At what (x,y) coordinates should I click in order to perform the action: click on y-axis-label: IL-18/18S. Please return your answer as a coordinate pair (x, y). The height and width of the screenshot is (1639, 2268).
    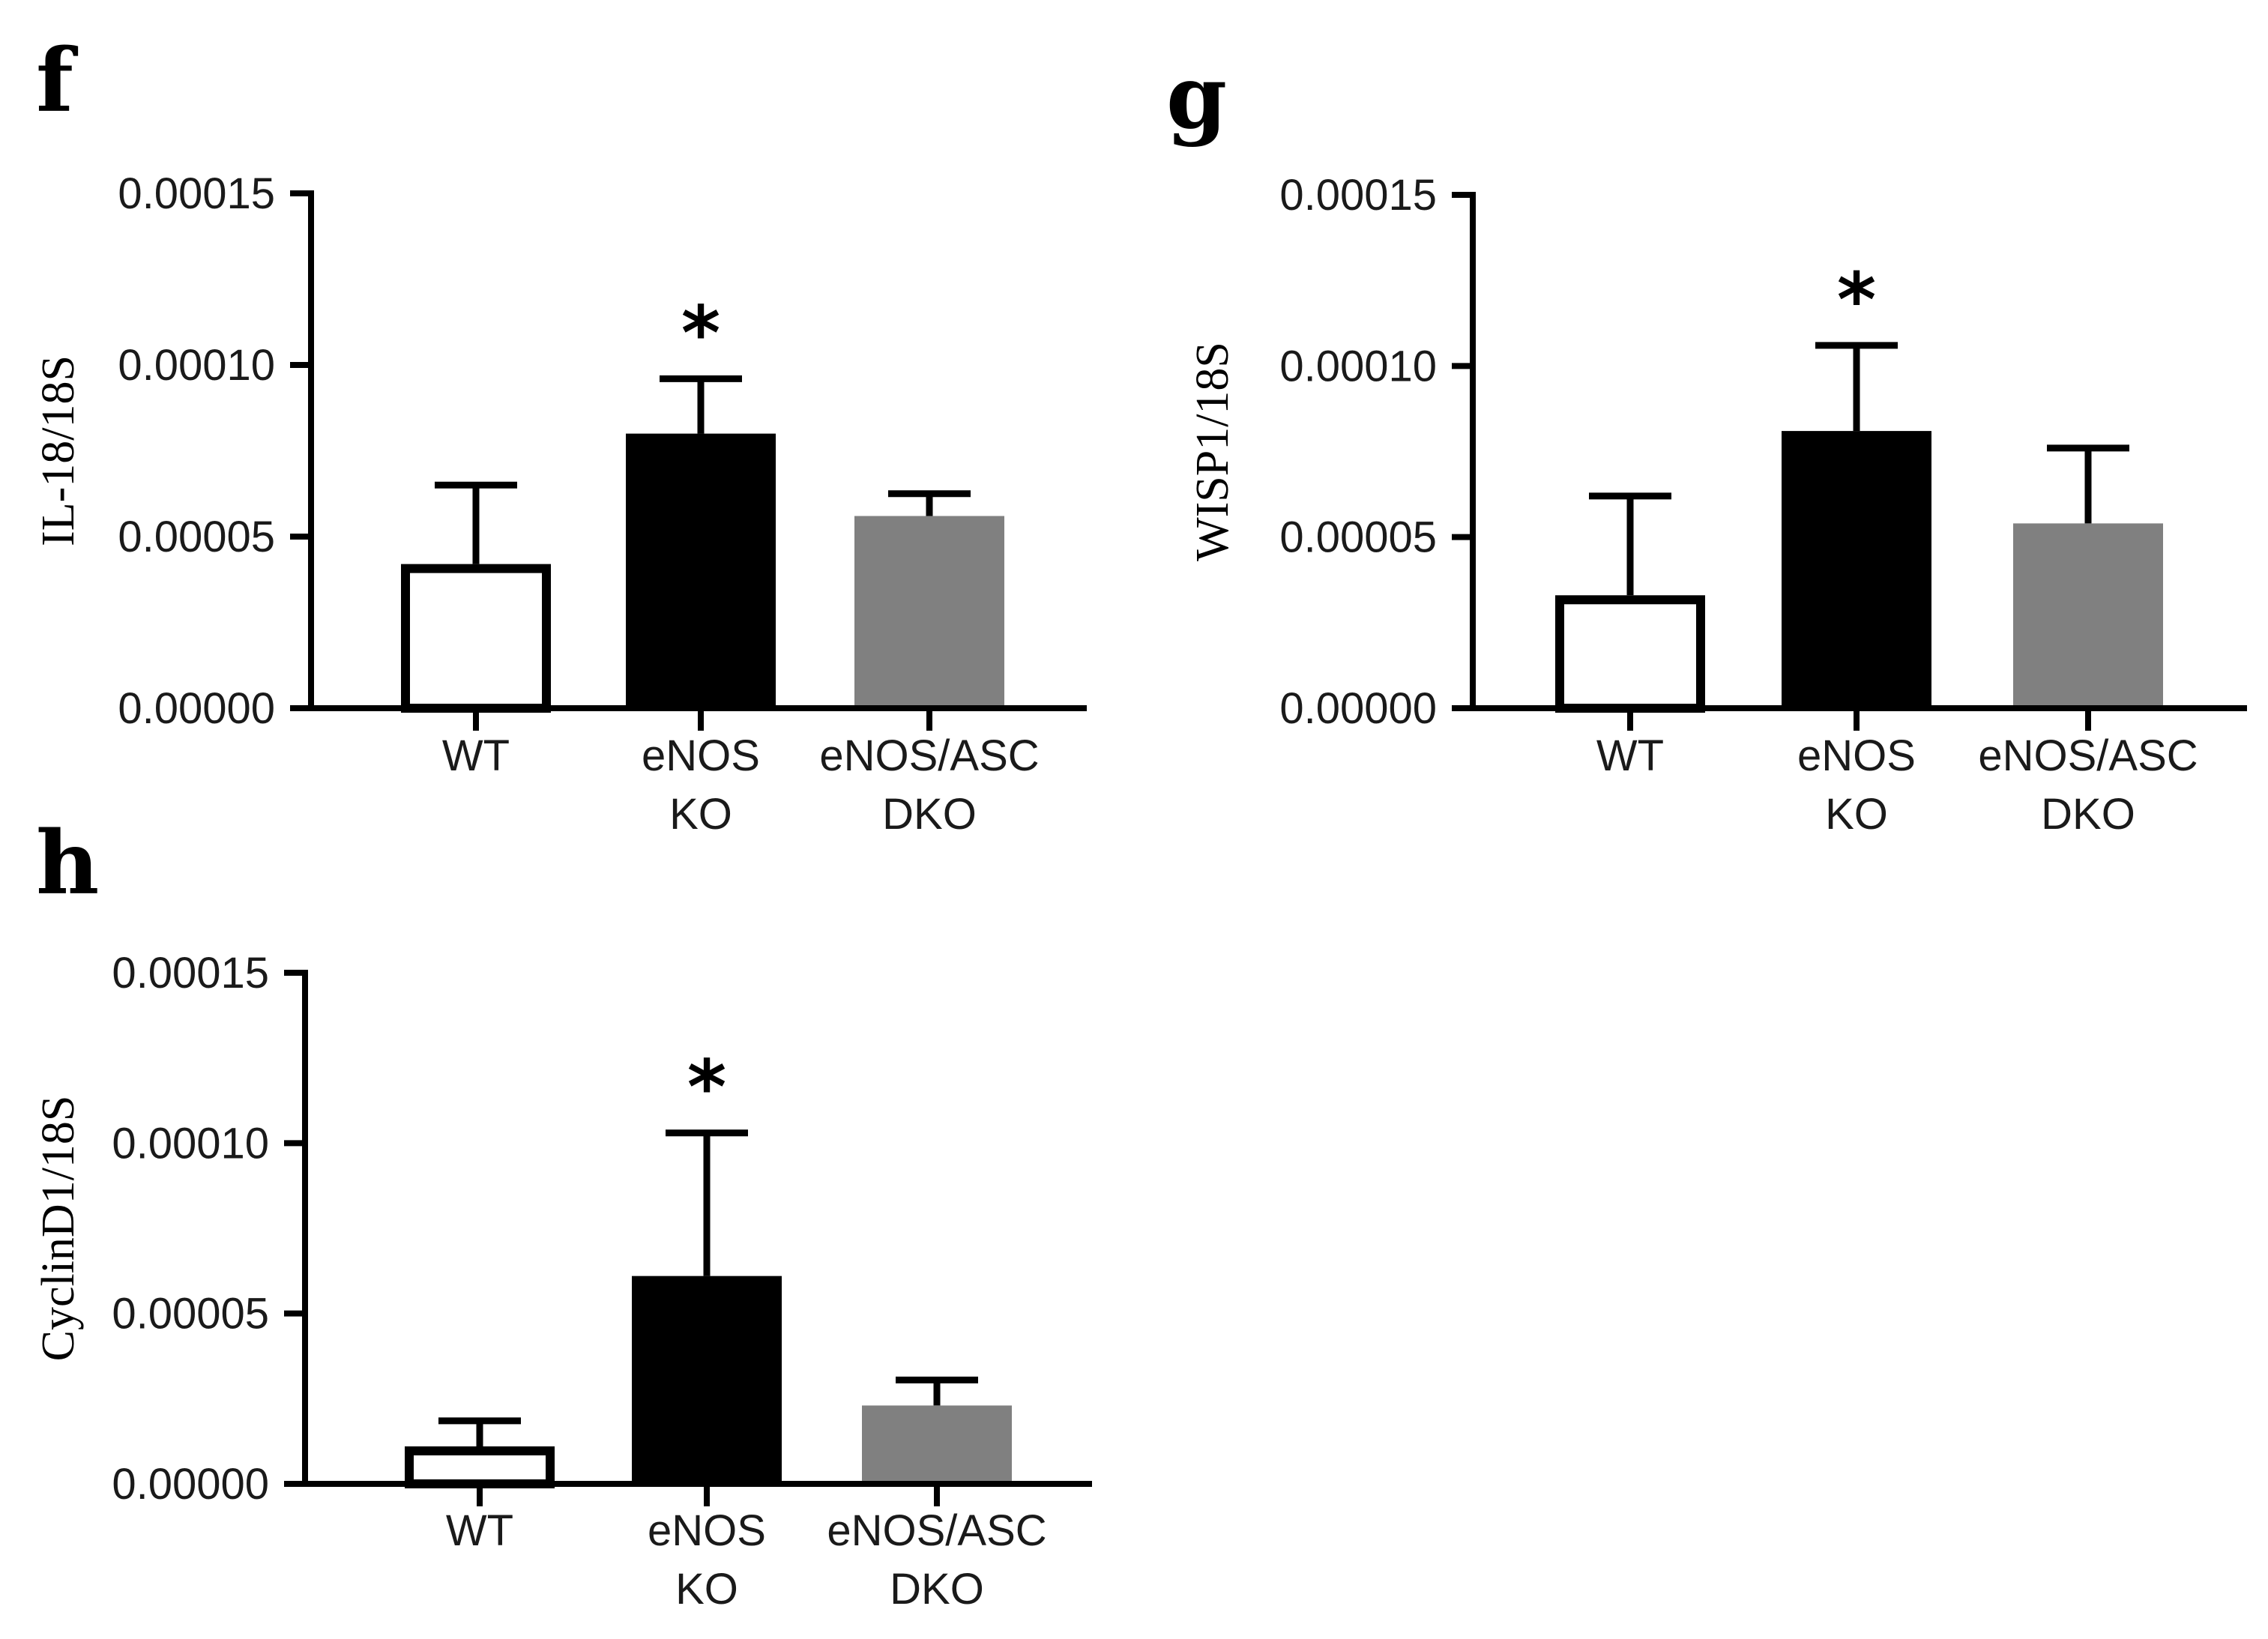
    Looking at the image, I should click on (58, 450).